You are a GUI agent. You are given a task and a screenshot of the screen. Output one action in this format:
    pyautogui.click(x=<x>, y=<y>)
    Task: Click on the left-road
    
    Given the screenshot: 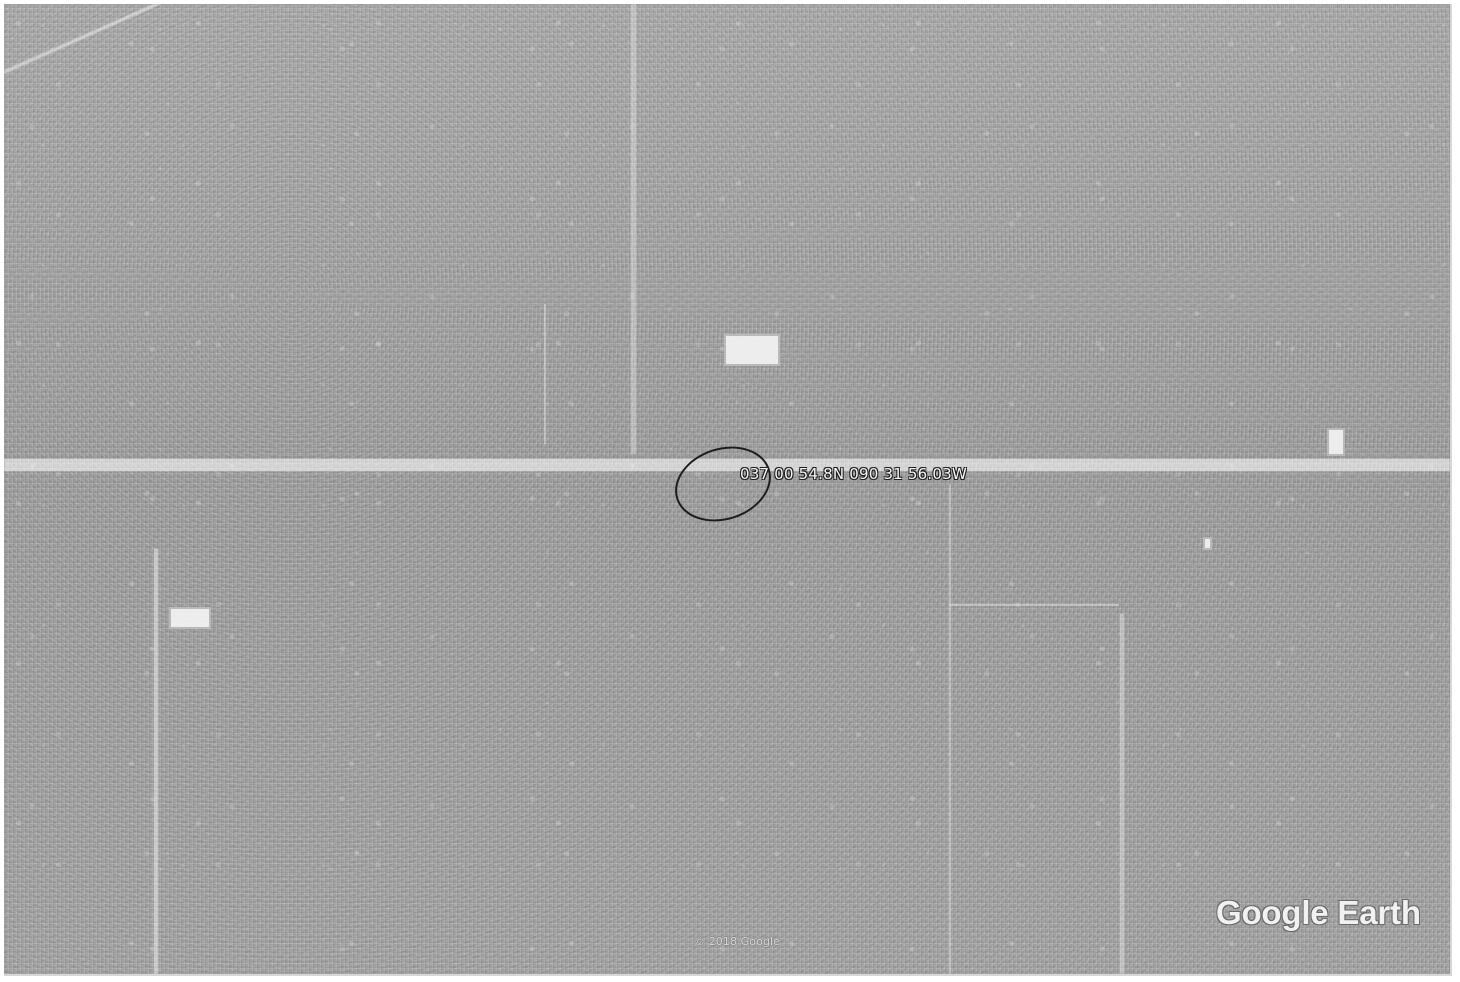 What is the action you would take?
    pyautogui.click(x=156, y=761)
    